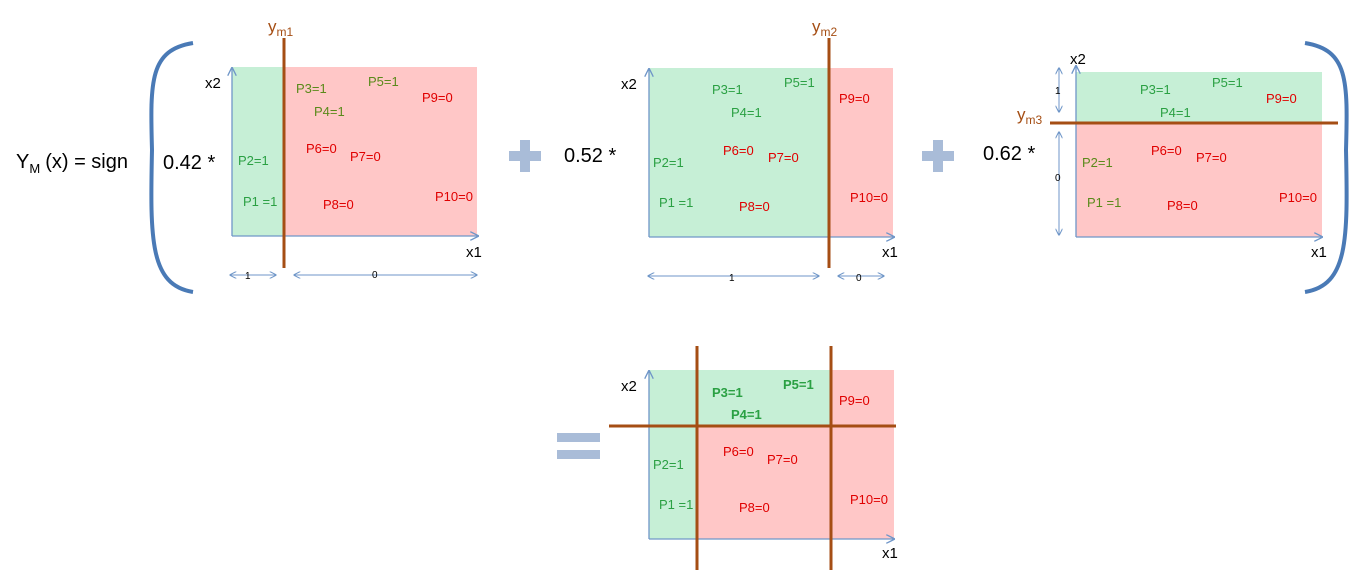 The height and width of the screenshot is (574, 1349). I want to click on panel-3-green-region, so click(1199, 97).